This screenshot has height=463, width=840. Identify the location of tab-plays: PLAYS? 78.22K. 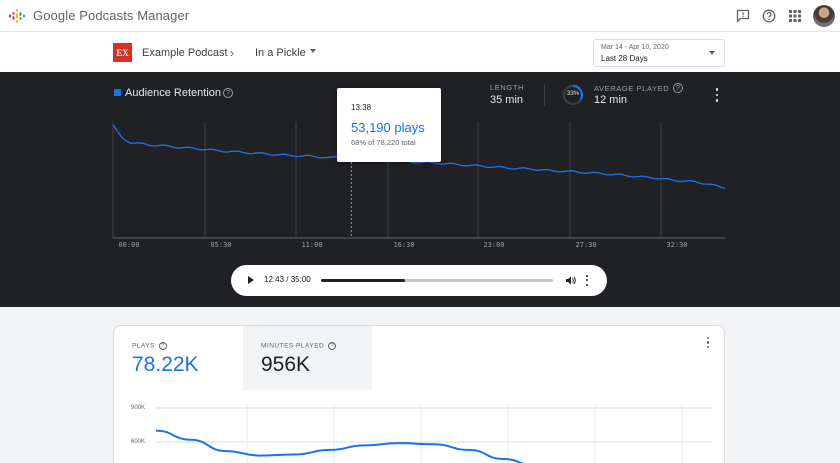
(178, 358).